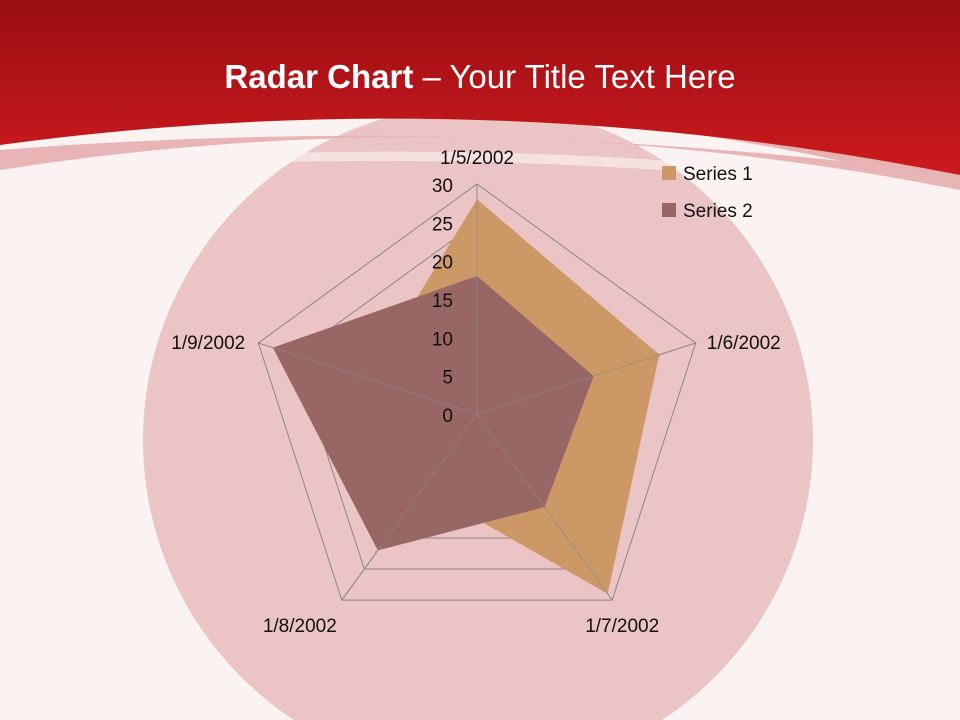 The height and width of the screenshot is (720, 960). I want to click on tick-label: 30, so click(442, 186).